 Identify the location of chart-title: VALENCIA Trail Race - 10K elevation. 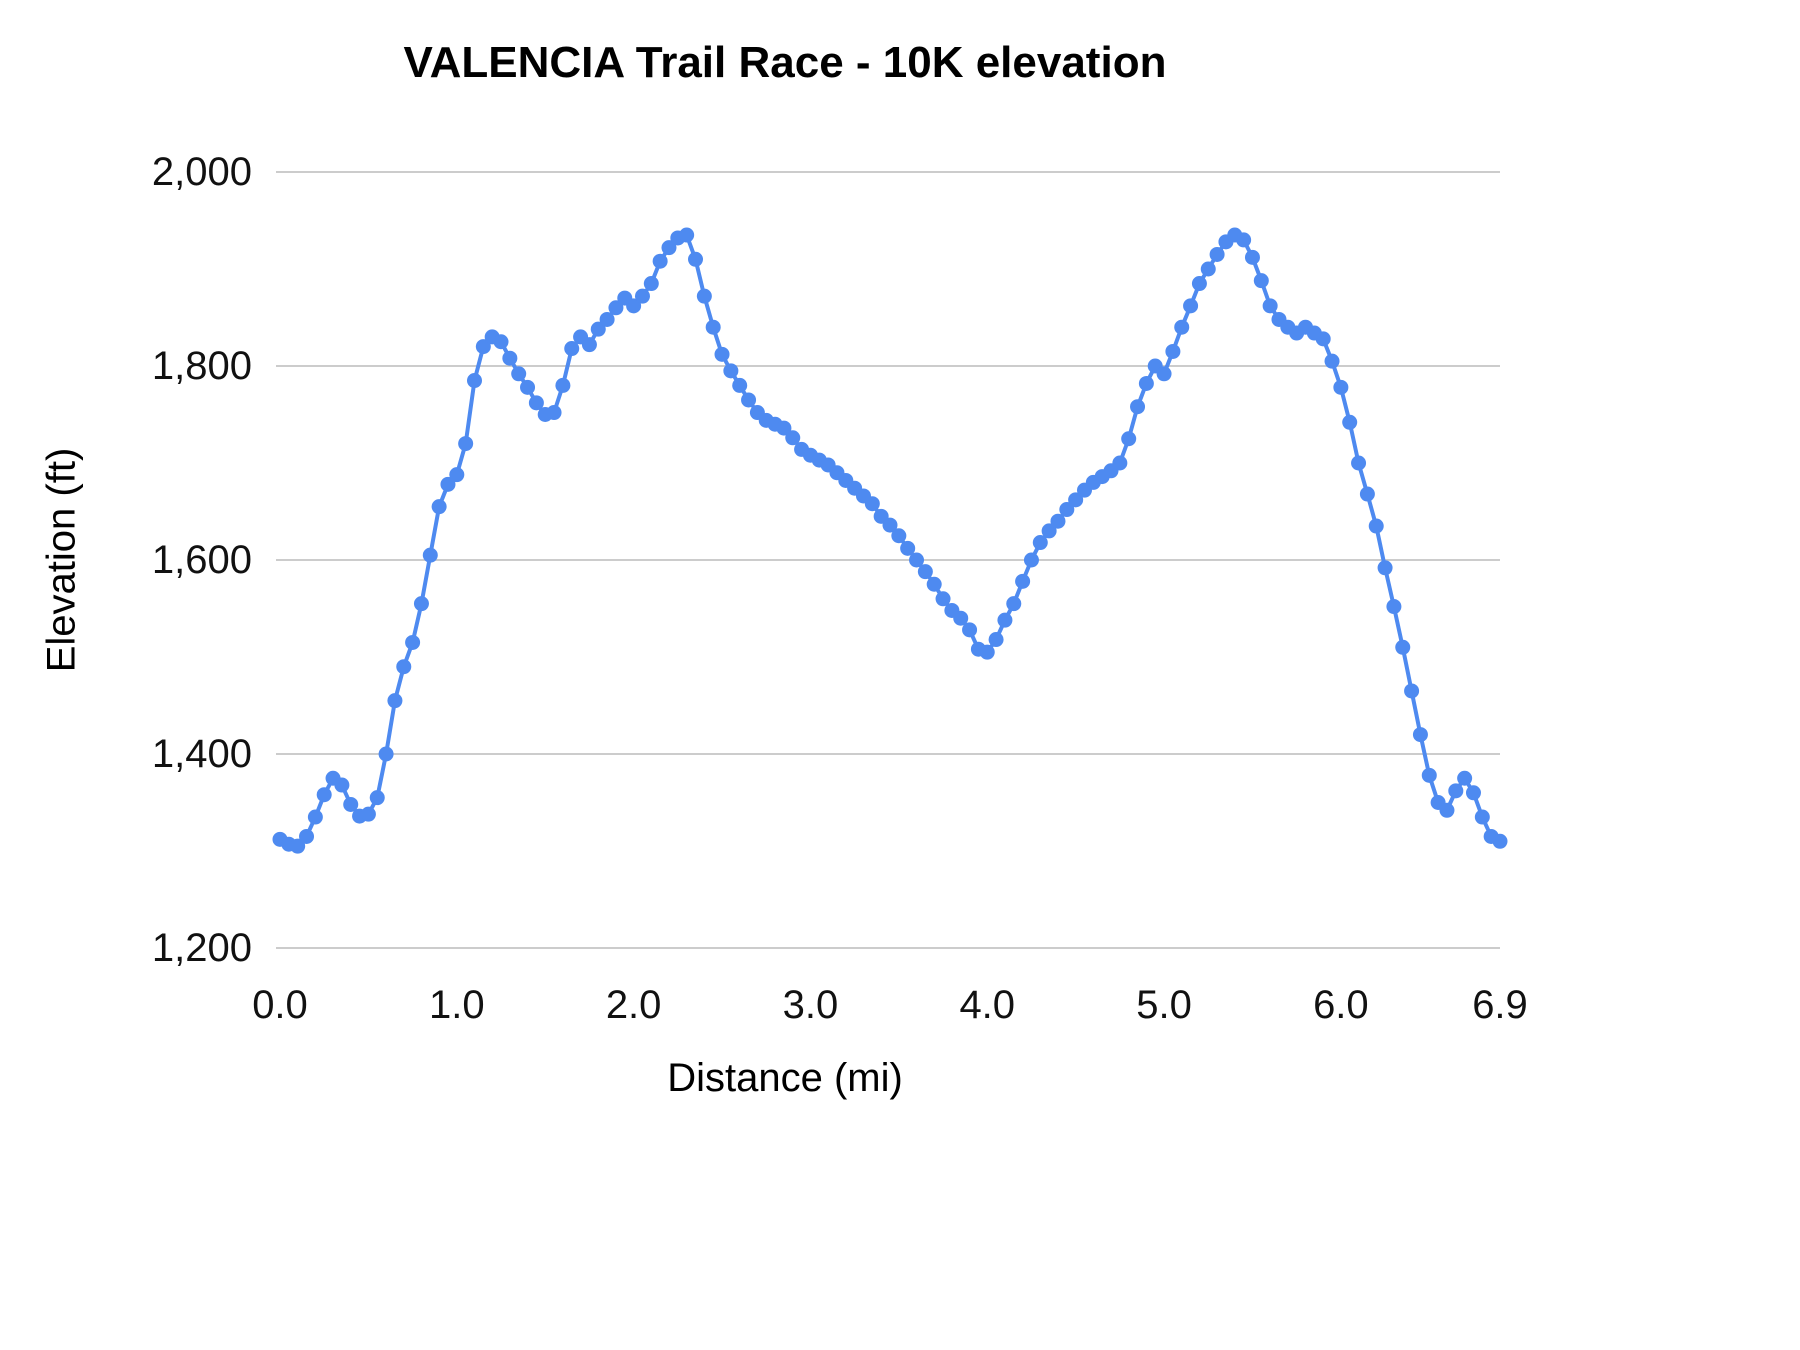
(785, 62).